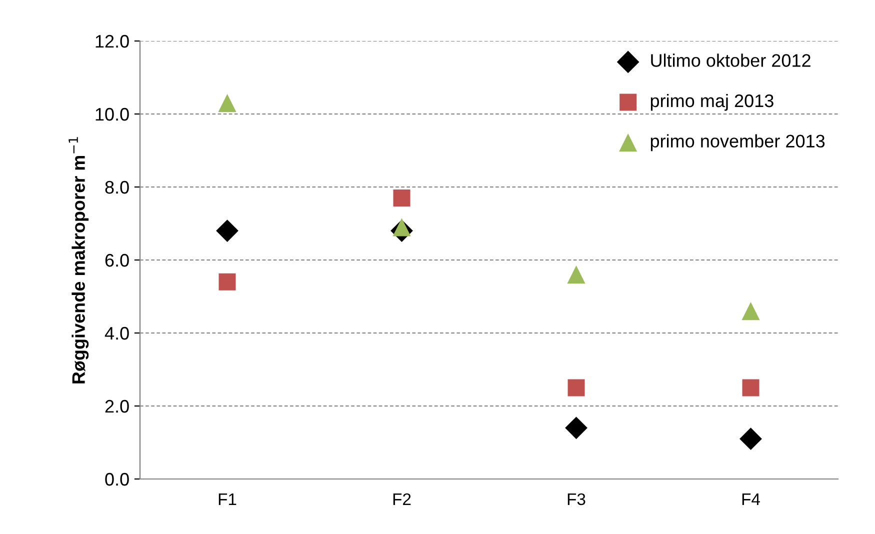 The height and width of the screenshot is (534, 875). What do you see at coordinates (117, 260) in the screenshot?
I see `y-tick-label: 6.0` at bounding box center [117, 260].